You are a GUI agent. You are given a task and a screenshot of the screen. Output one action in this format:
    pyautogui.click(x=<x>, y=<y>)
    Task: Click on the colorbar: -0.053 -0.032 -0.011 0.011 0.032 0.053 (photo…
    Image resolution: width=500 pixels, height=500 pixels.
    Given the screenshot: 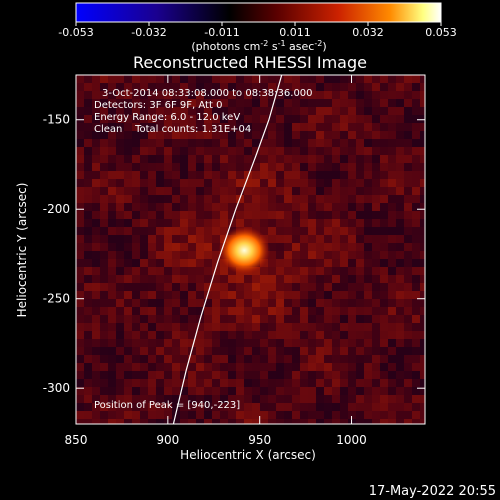 What is the action you would take?
    pyautogui.click(x=257, y=27)
    